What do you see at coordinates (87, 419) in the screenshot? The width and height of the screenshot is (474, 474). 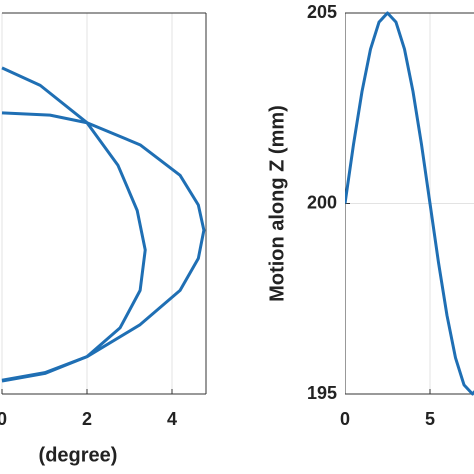 I see `x-tick-label: 2` at bounding box center [87, 419].